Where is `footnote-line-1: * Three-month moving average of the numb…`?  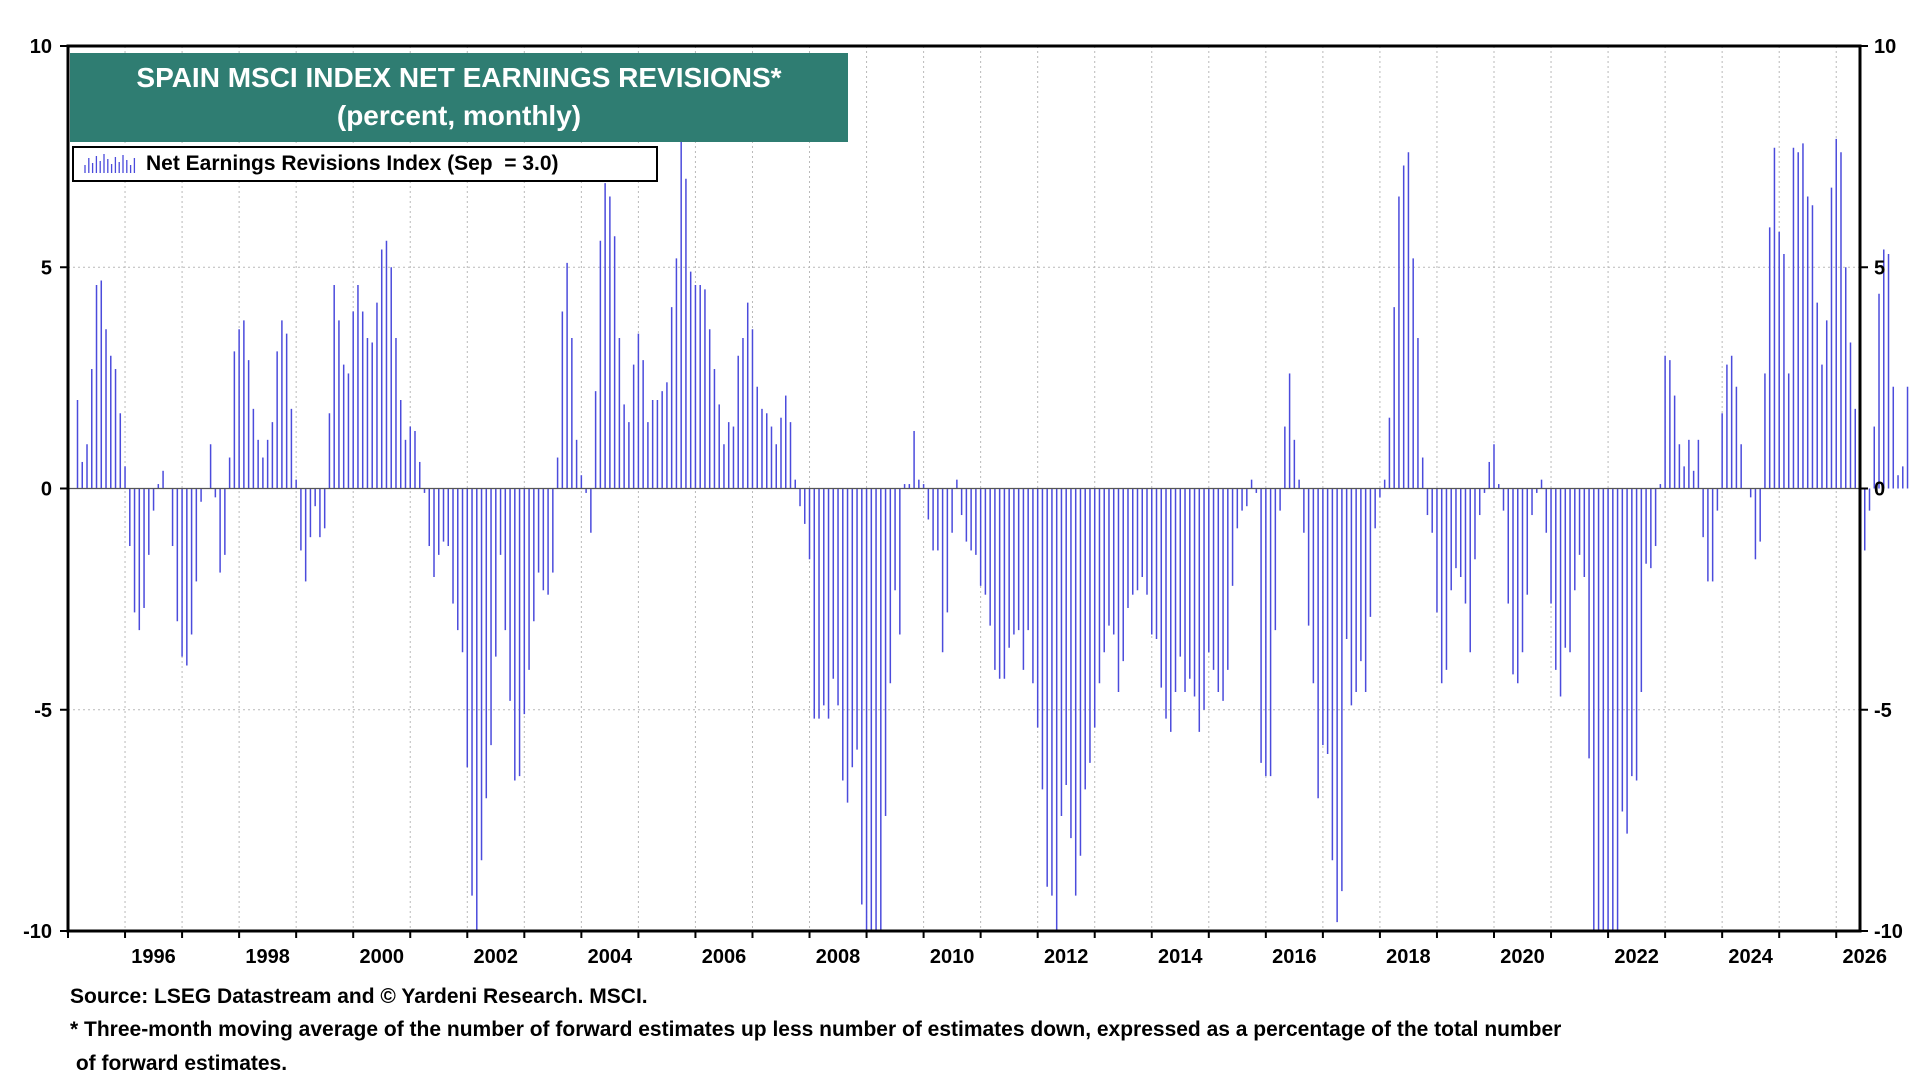
footnote-line-1: * Three-month moving average of the numb… is located at coordinates (816, 1029).